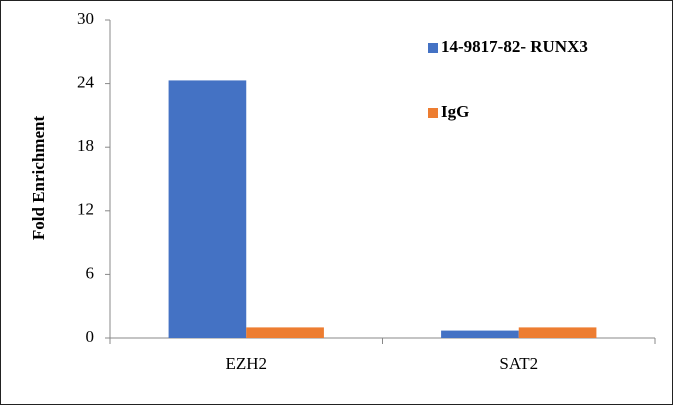  Describe the element at coordinates (514, 46) in the screenshot. I see `legend-label: 14-9817-82- RUNX3` at that location.